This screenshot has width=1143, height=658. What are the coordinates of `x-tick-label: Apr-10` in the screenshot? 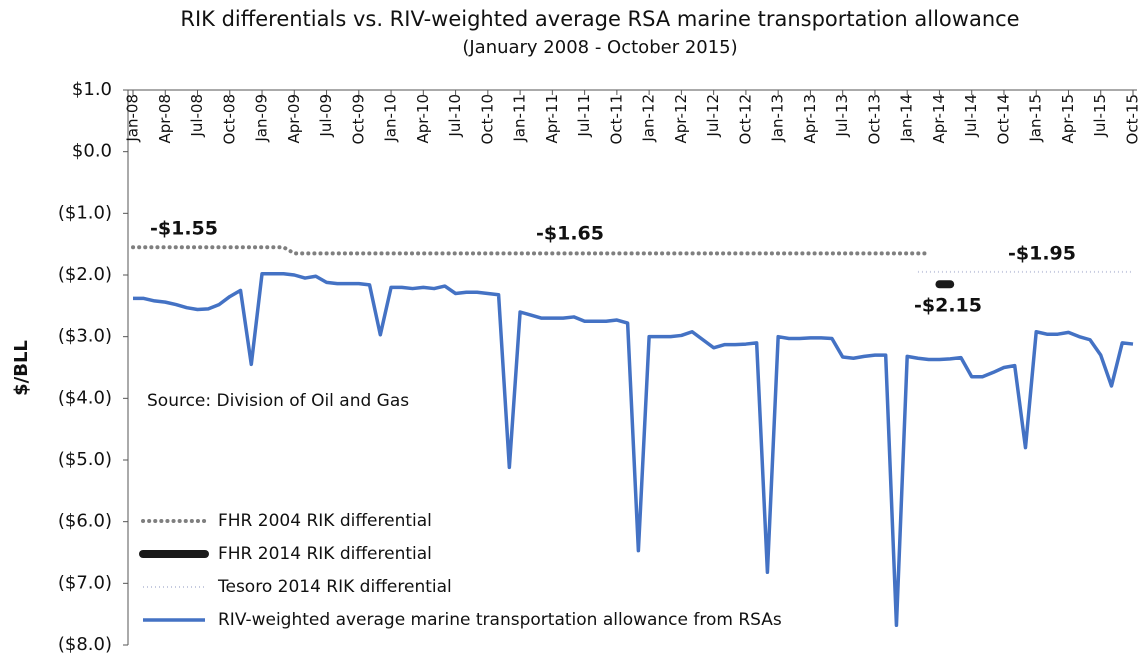 It's located at (423, 119).